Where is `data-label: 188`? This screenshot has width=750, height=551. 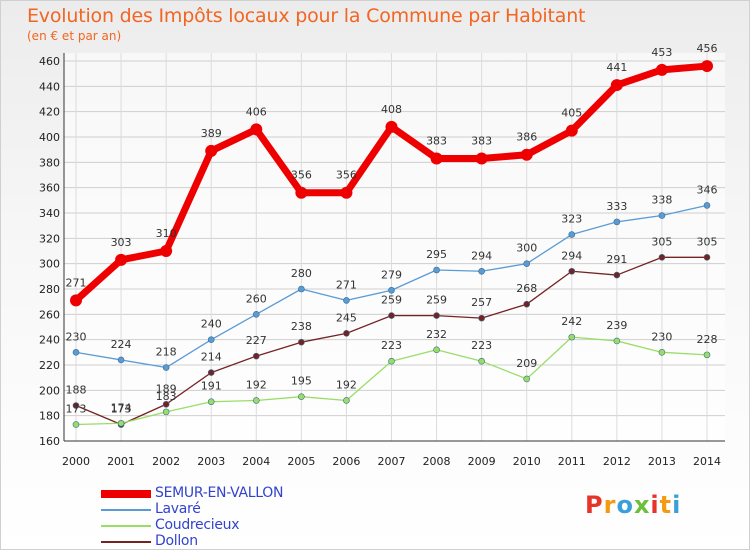
data-label: 188 is located at coordinates (76, 390).